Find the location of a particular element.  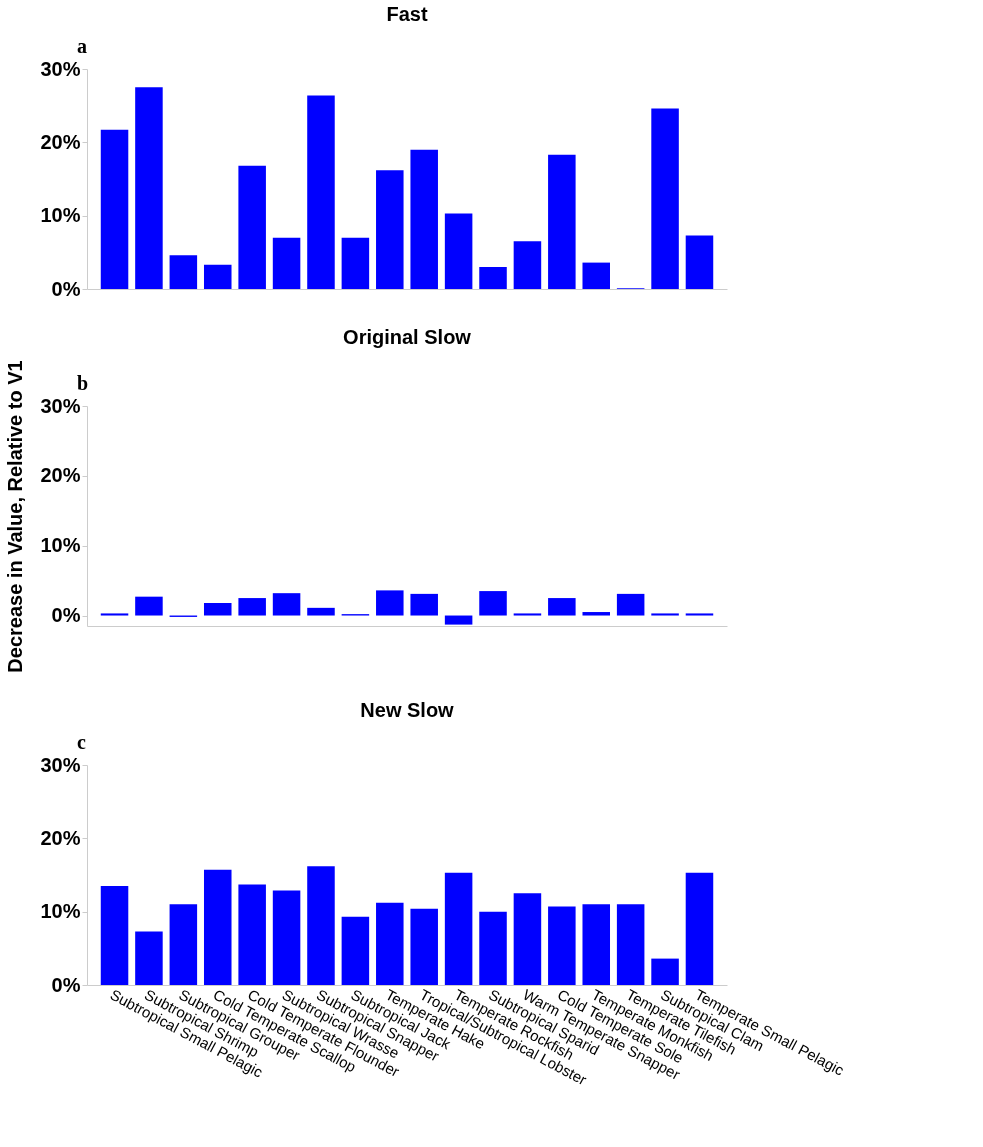

text: a is located at coordinates (82, 46).